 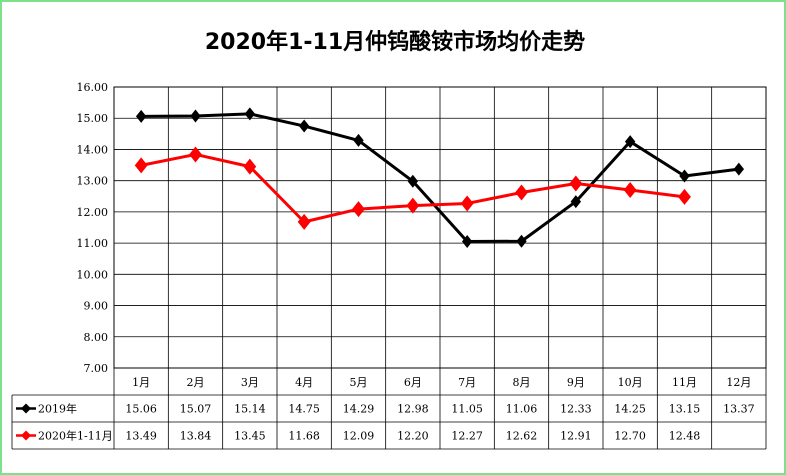 I want to click on x-tick-label: 9月, so click(x=576, y=382).